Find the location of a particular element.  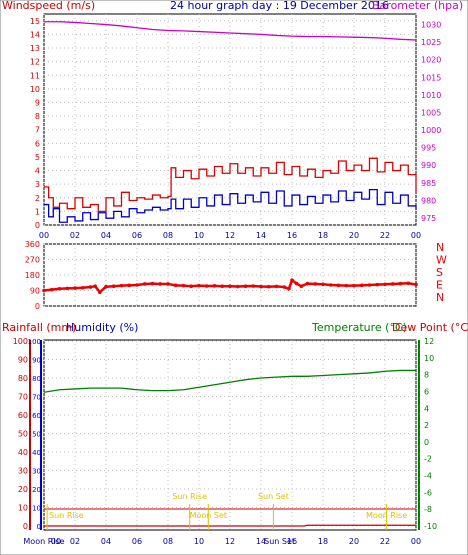

humidity-tick-label: 60 is located at coordinates (36, 416).